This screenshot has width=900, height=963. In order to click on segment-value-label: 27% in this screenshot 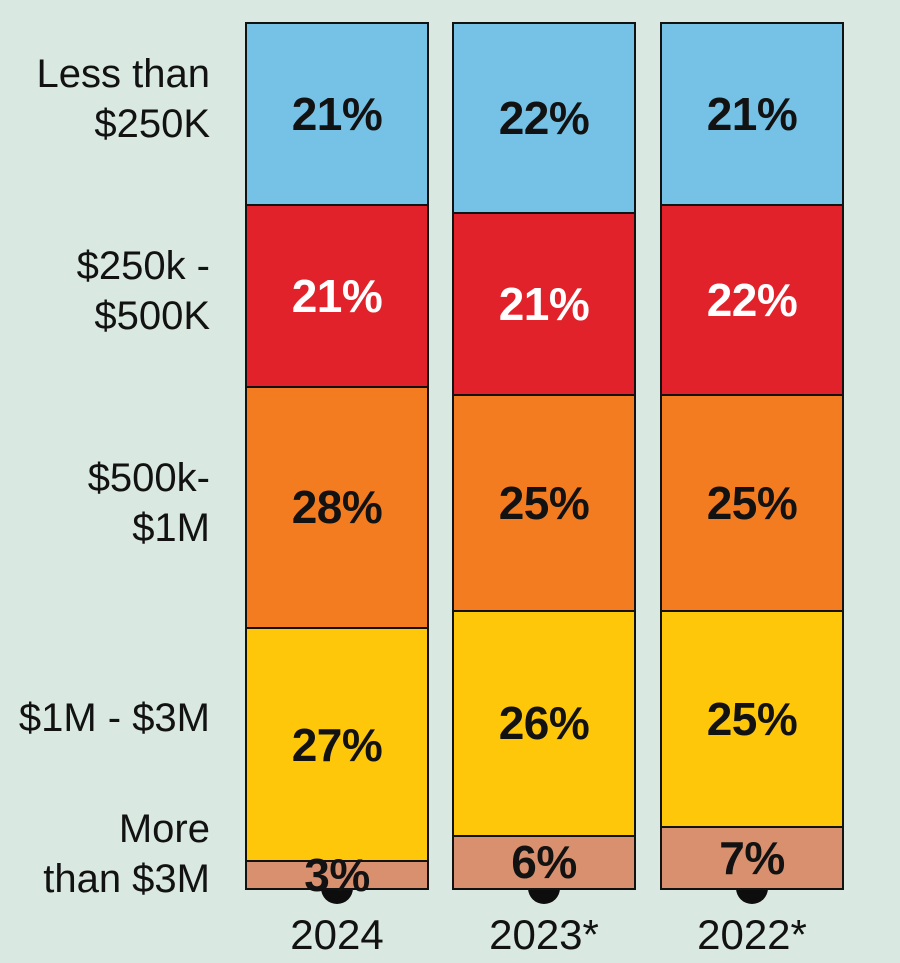, I will do `click(337, 744)`.